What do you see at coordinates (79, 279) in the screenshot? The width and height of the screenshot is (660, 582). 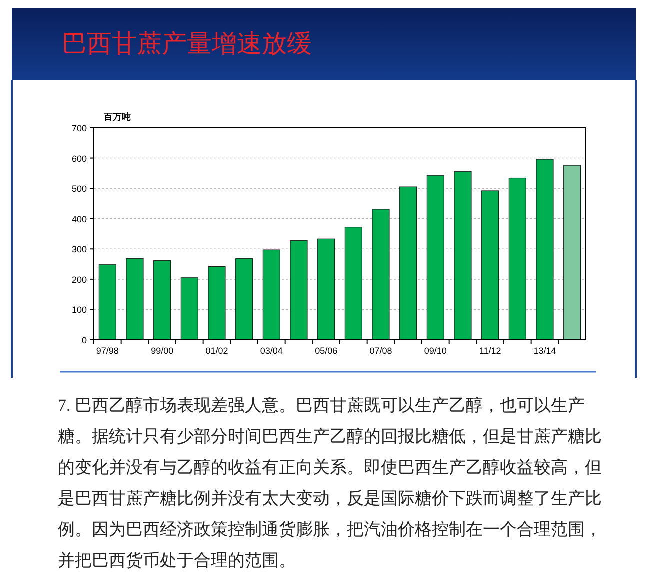 I see `y-tick-label: 200` at bounding box center [79, 279].